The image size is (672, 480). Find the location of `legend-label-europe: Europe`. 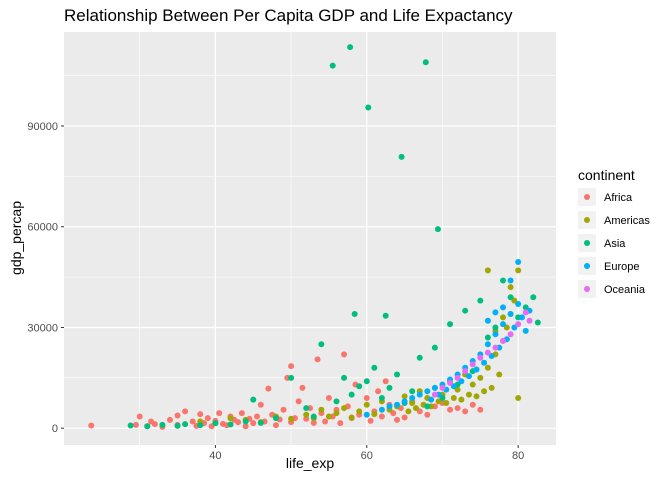

legend-label-europe: Europe is located at coordinates (621, 267).